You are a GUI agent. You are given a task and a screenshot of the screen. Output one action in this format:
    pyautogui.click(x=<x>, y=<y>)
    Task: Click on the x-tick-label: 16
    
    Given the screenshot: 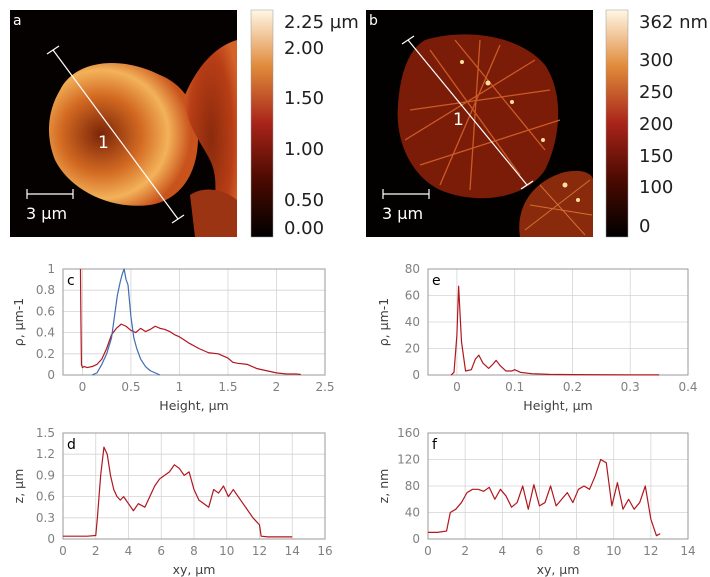 What is the action you would take?
    pyautogui.click(x=324, y=551)
    